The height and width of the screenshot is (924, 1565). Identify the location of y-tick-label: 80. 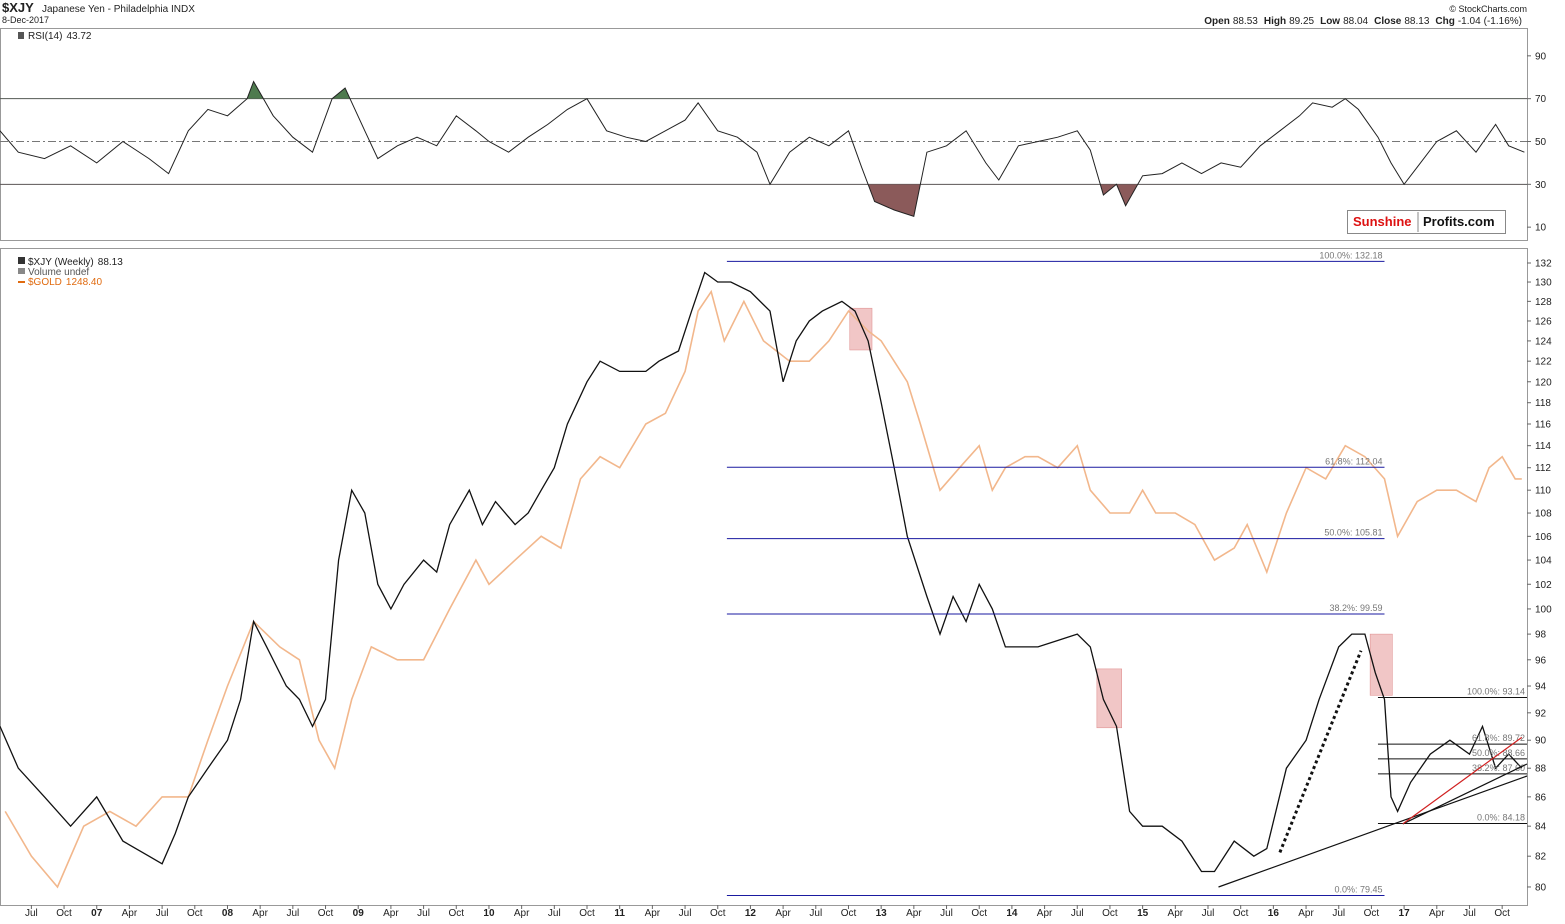
(1541, 887).